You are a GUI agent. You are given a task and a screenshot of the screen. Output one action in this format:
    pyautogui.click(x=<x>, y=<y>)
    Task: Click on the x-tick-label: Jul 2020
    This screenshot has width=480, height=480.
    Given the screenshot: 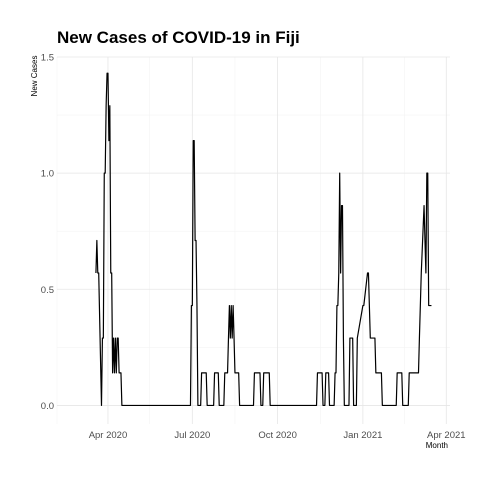 What is the action you would take?
    pyautogui.click(x=192, y=435)
    